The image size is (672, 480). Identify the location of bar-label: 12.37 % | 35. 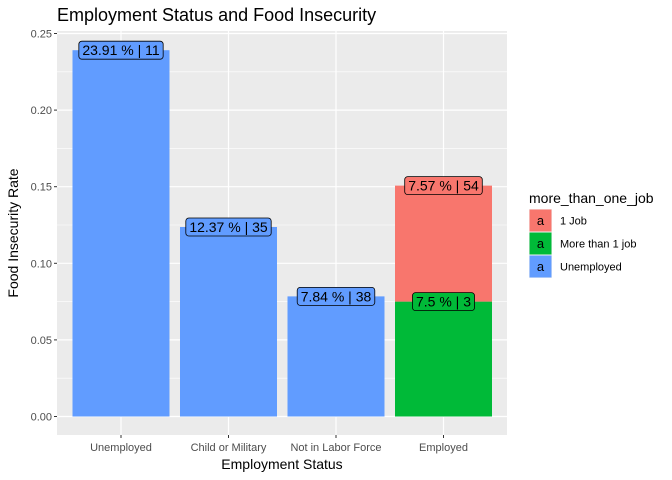
(228, 227).